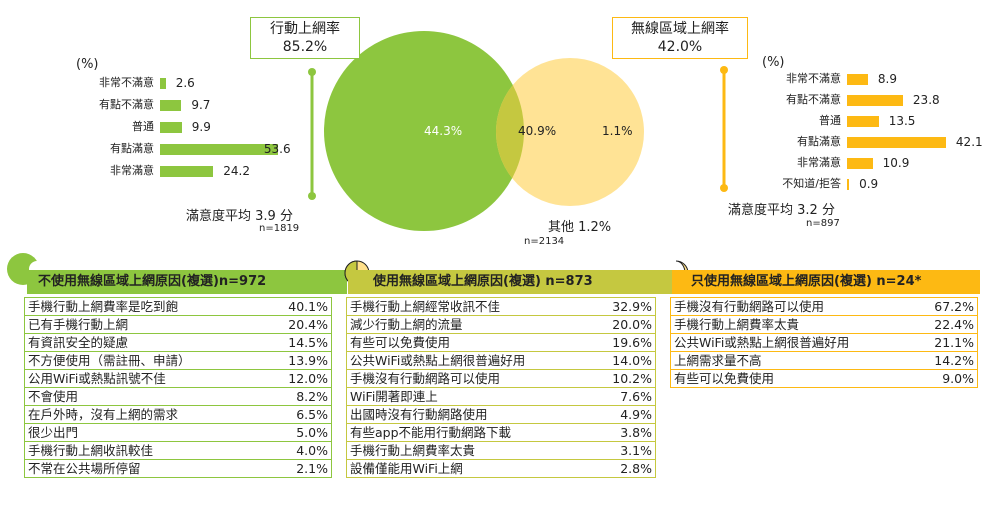  What do you see at coordinates (954, 324) in the screenshot?
I see `percent-cell: 22.4%` at bounding box center [954, 324].